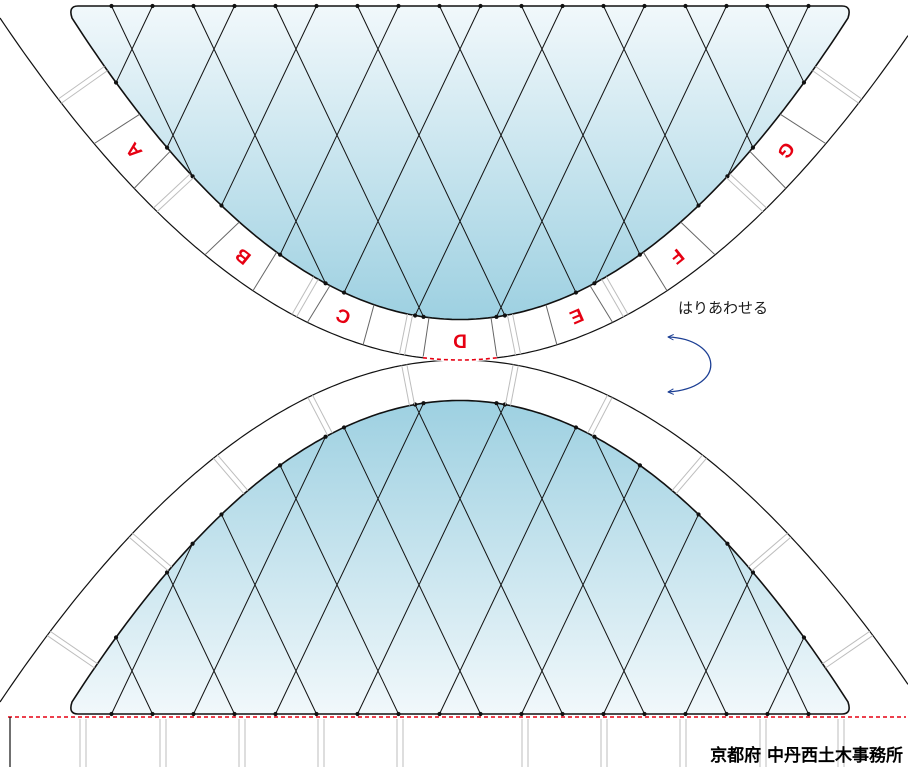 The width and height of the screenshot is (908, 768). Describe the element at coordinates (676, 256) in the screenshot. I see `tab-label-f: F` at that location.